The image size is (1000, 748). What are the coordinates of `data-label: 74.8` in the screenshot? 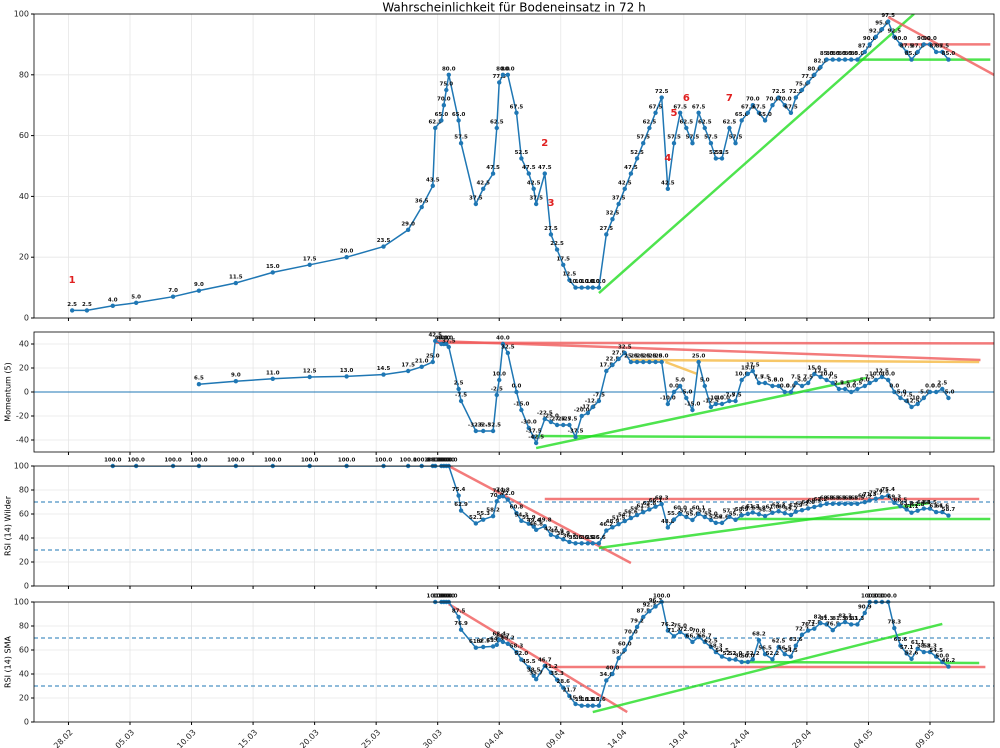 It's located at (503, 491).